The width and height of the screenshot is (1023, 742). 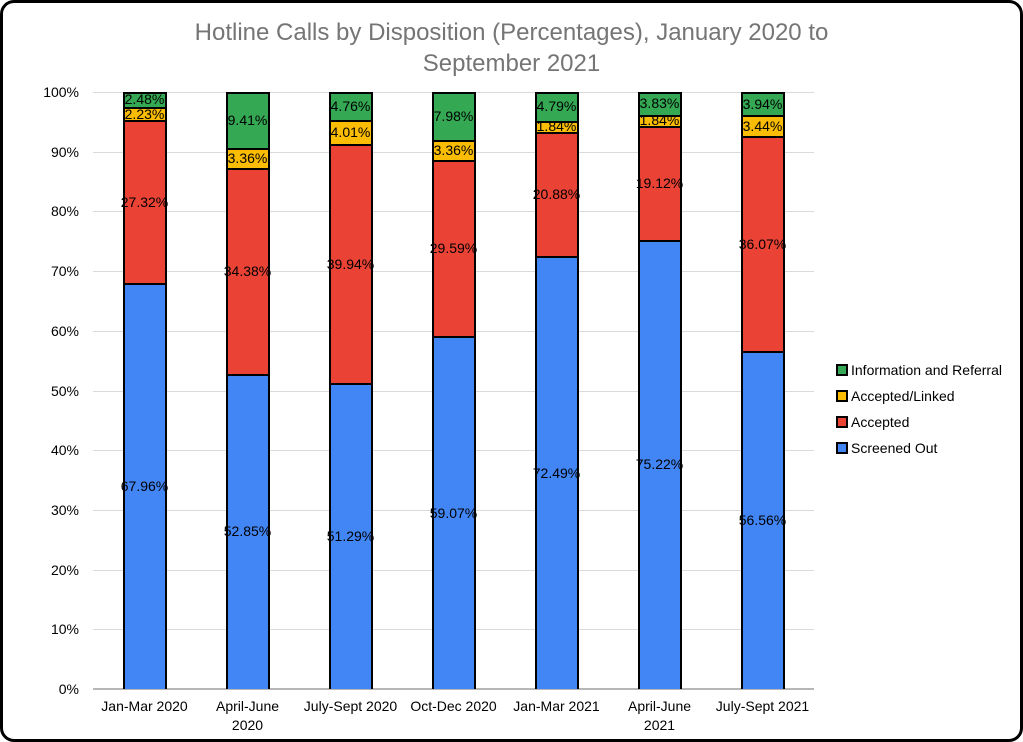 I want to click on bar-value-label: 4.76%, so click(x=350, y=106).